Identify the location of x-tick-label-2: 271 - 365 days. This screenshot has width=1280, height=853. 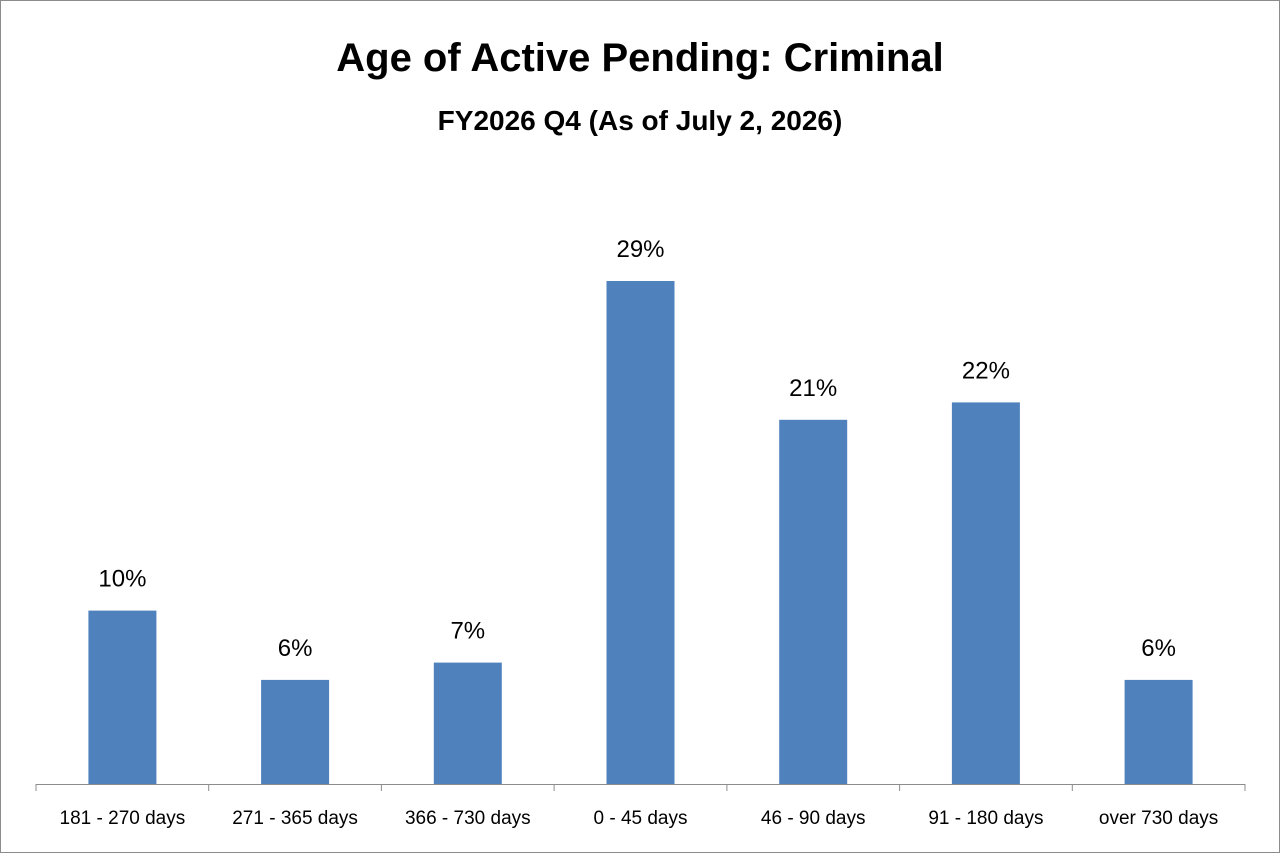
(295, 818).